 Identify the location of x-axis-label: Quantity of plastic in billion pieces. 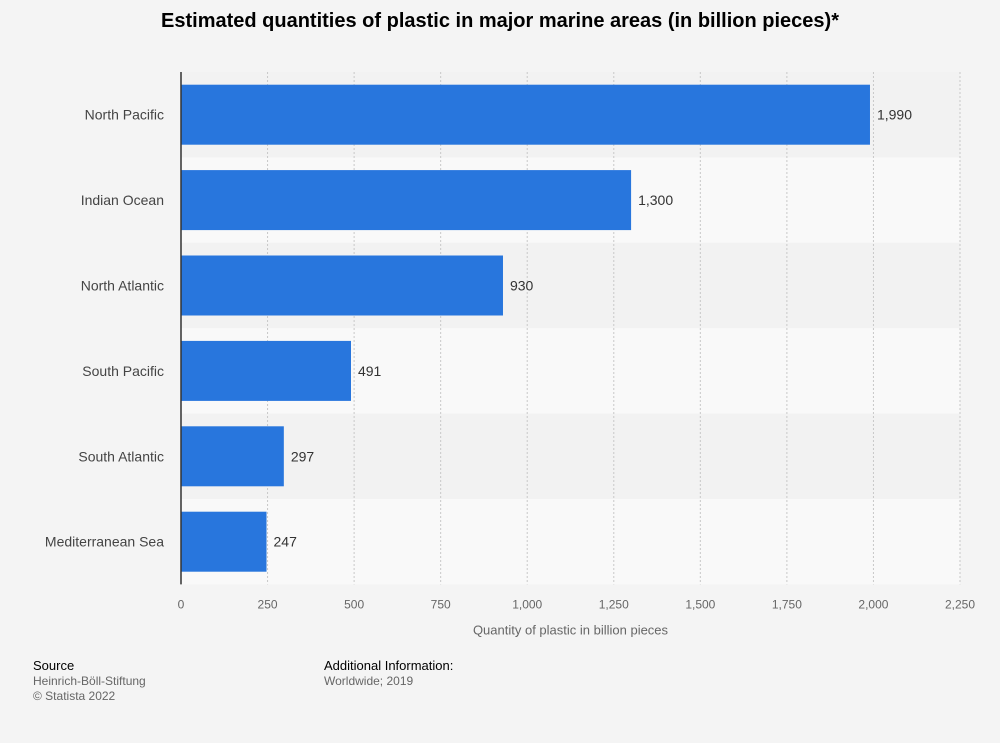
(571, 629).